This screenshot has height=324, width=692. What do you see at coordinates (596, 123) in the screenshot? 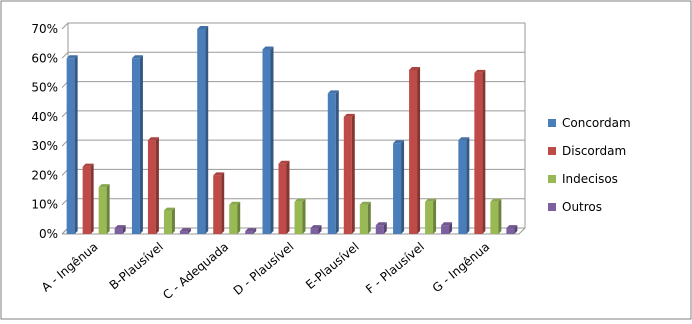
I see `legend-label: Concordam` at bounding box center [596, 123].